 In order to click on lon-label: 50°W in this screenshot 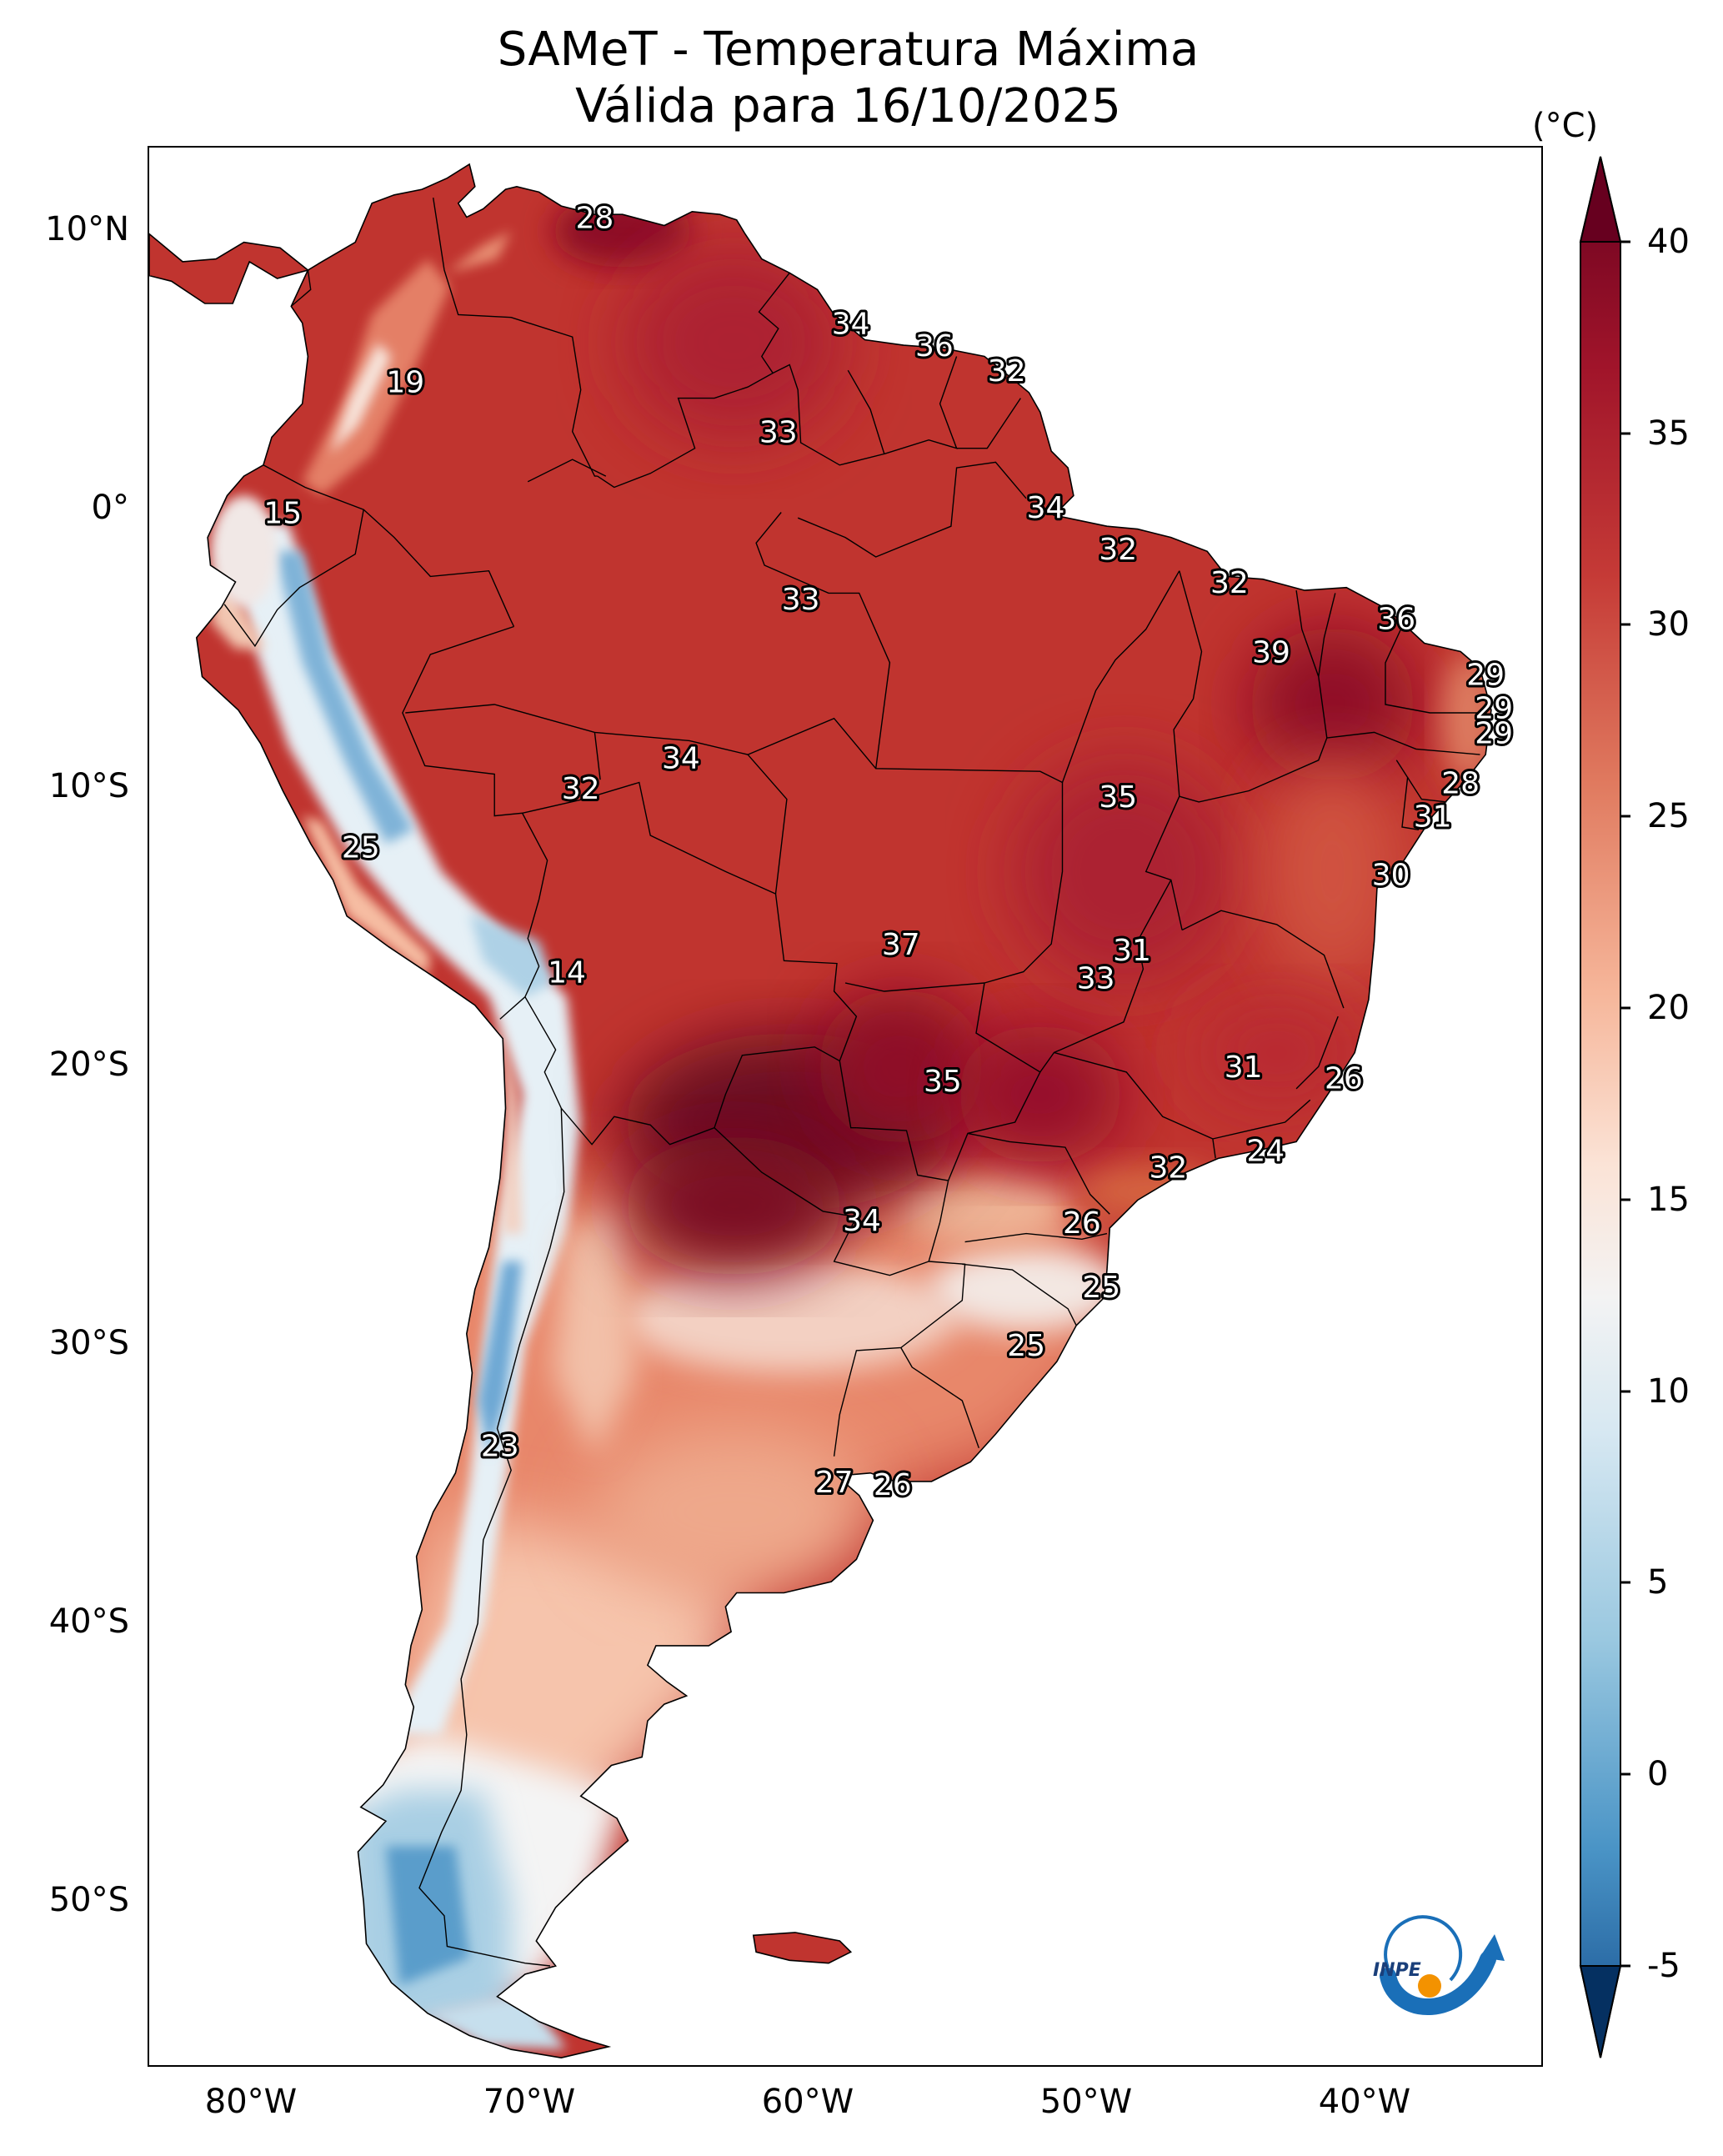, I will do `click(1086, 2102)`.